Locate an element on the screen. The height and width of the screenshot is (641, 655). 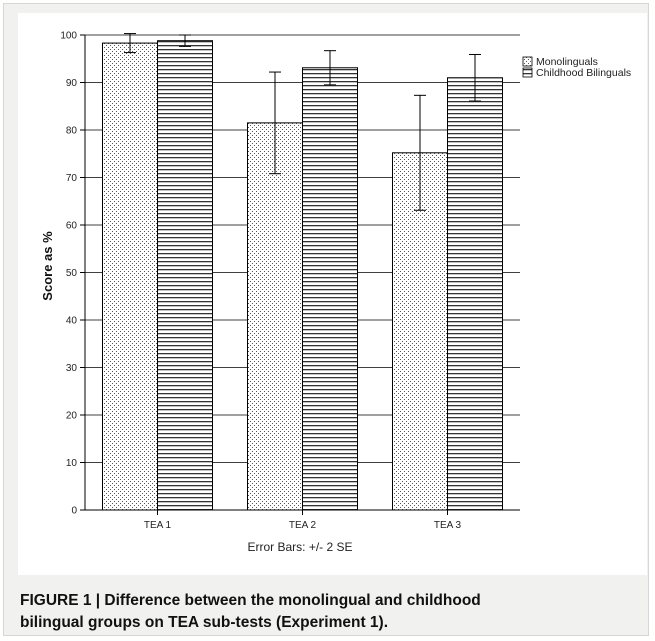
x-tick-label: TEA 1 is located at coordinates (158, 525).